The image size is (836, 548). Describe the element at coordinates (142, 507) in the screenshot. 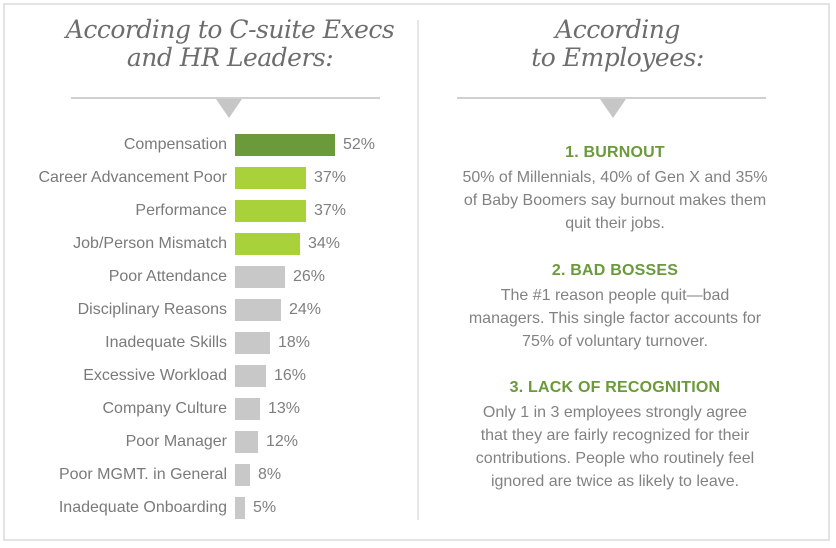

I see `bar-label: Inadequate Onboarding` at that location.